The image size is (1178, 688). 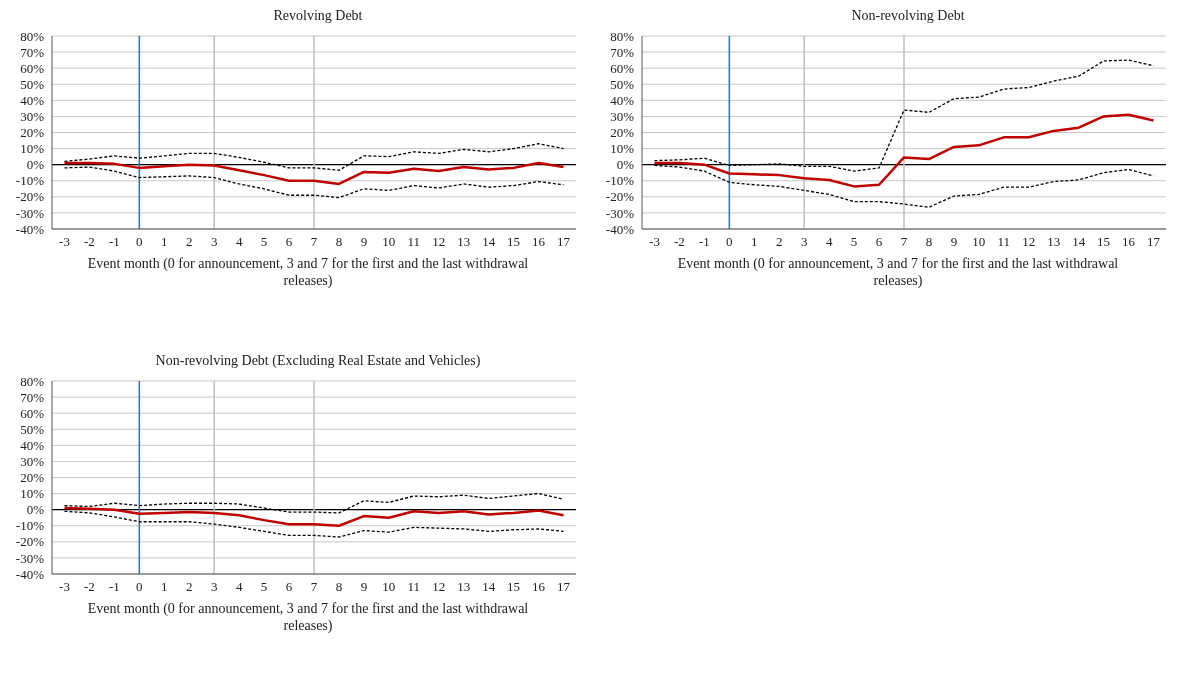 I want to click on y-tick-label: 60%, so click(x=32, y=68).